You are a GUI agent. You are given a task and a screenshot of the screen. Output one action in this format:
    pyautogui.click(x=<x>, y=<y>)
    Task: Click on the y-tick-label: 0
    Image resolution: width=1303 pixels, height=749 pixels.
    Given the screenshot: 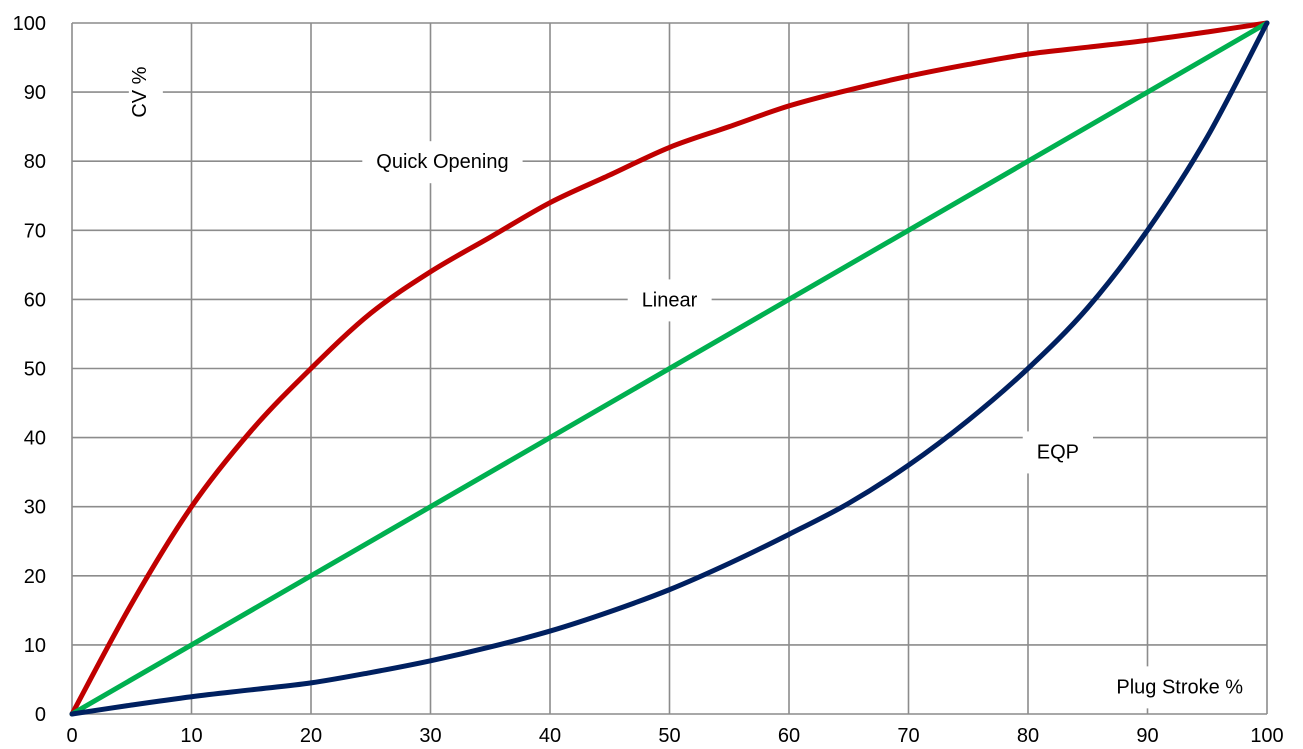 What is the action you would take?
    pyautogui.click(x=40, y=715)
    